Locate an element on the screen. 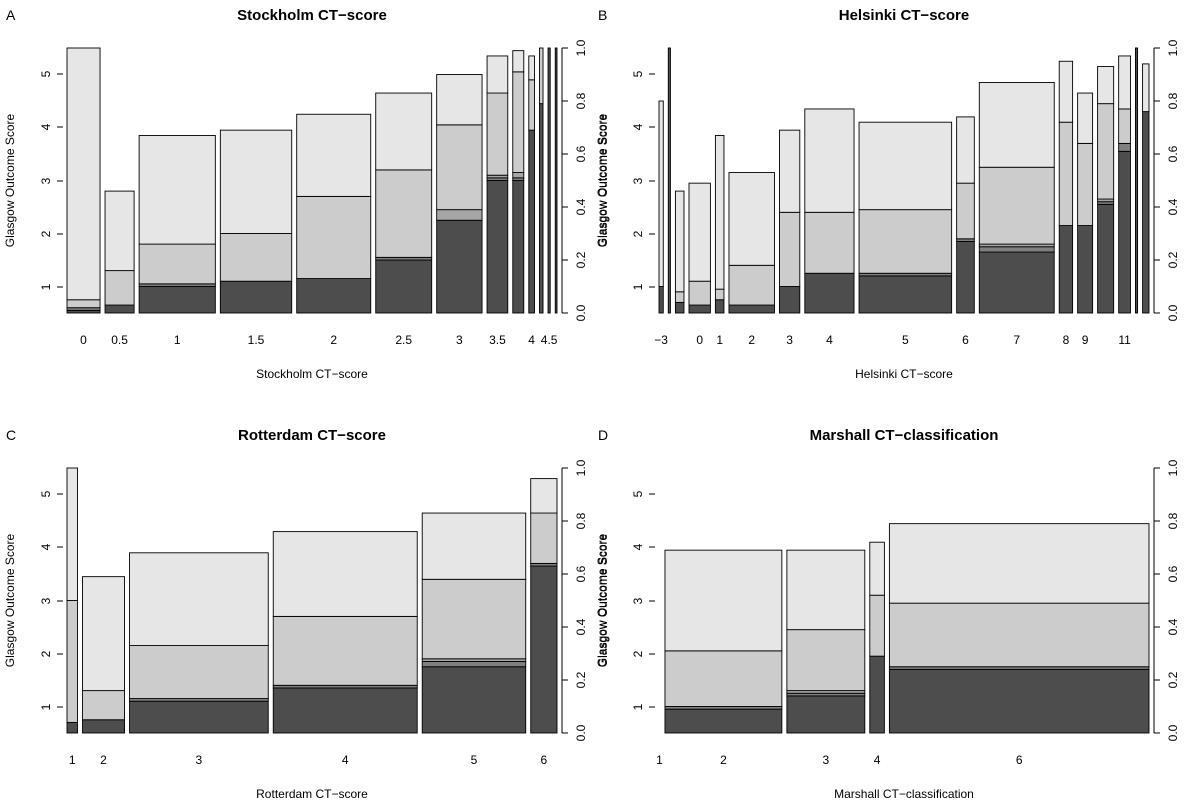 This screenshot has height=805, width=1184. y-tick-label-right: 0.8 is located at coordinates (1173, 100).